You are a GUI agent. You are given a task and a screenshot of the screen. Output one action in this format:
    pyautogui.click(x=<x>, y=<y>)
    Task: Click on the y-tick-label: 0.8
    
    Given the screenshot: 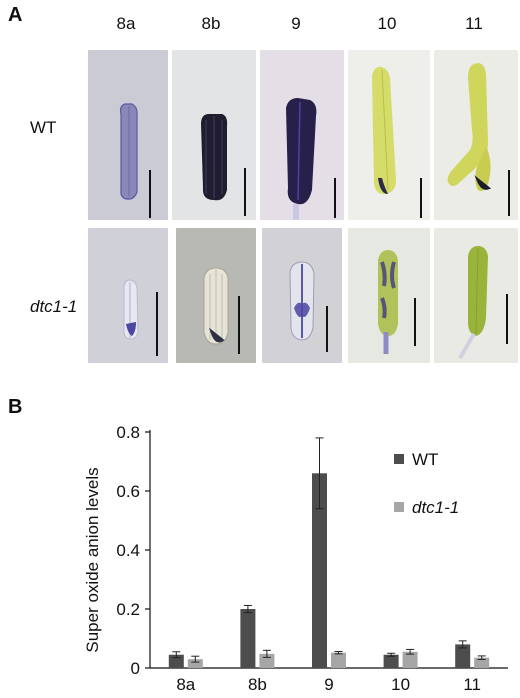 What is the action you would take?
    pyautogui.click(x=128, y=432)
    